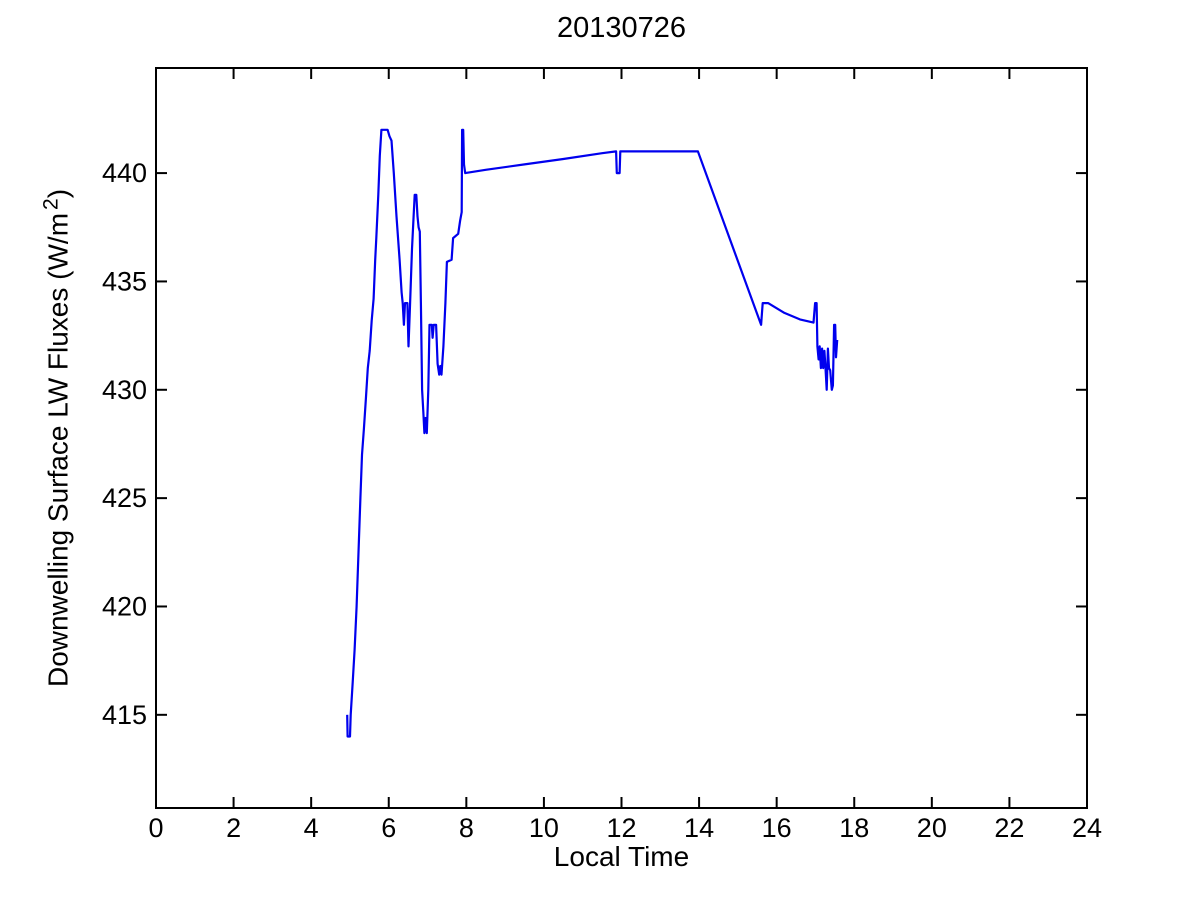  Describe the element at coordinates (388, 828) in the screenshot. I see `x-tick-label: 6` at that location.